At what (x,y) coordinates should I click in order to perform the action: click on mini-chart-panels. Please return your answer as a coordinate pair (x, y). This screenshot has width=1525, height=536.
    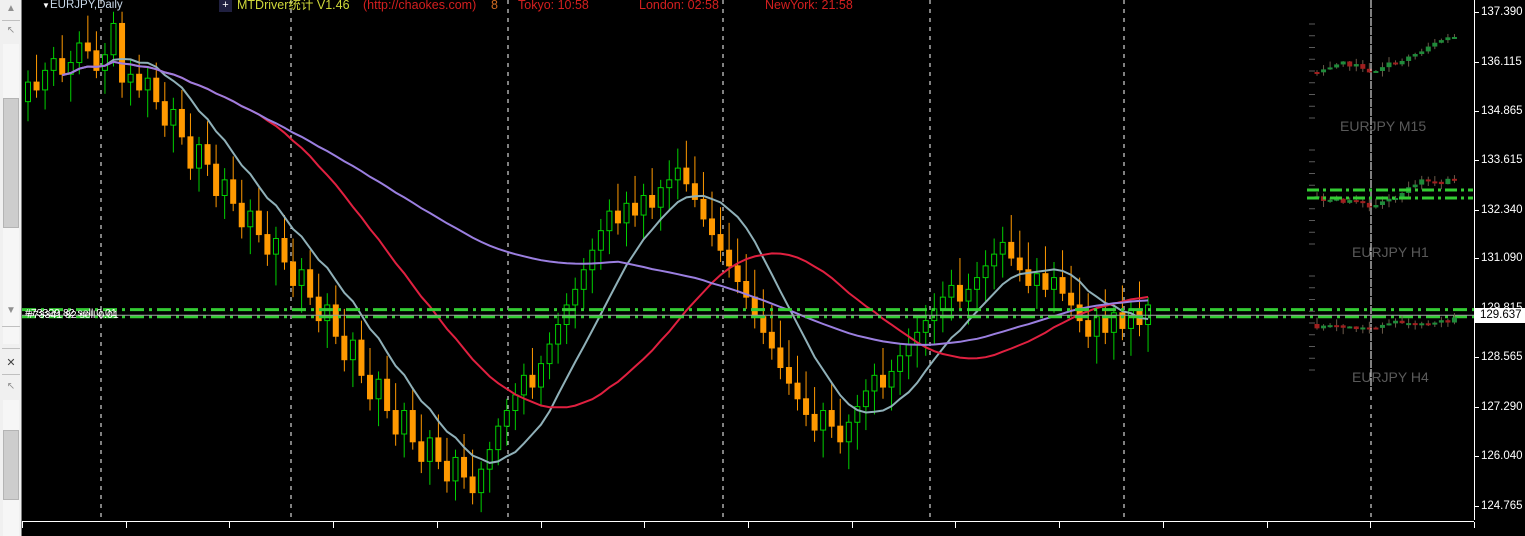
    Looking at the image, I should click on (1390, 196).